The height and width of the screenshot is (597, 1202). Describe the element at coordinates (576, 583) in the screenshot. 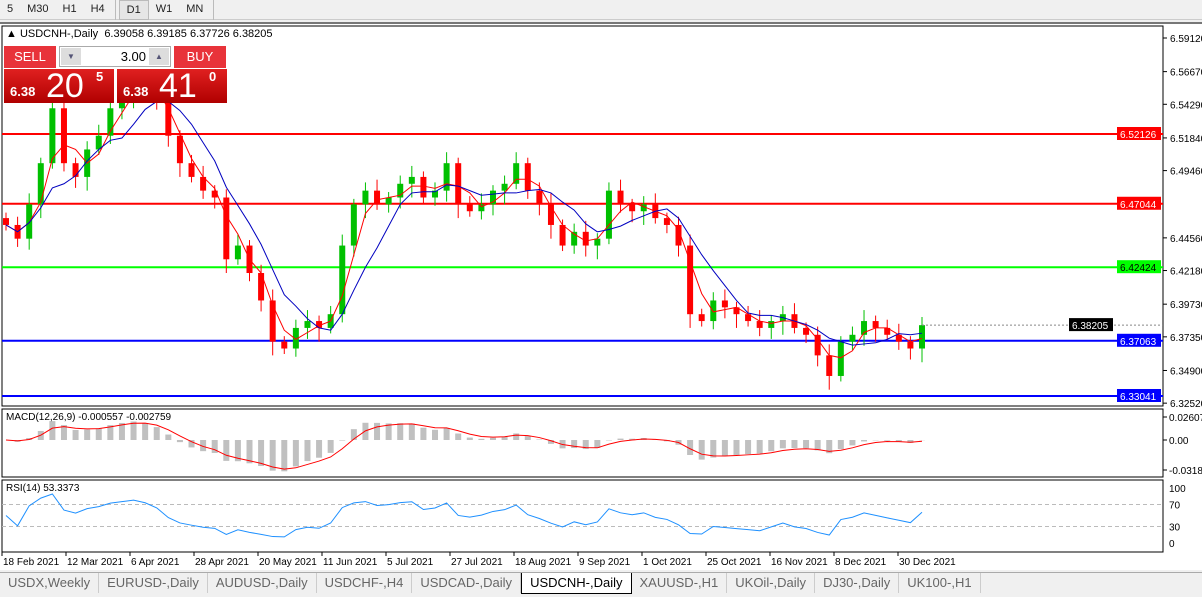

I see `chart-tab: USDCNH-,Daily` at that location.